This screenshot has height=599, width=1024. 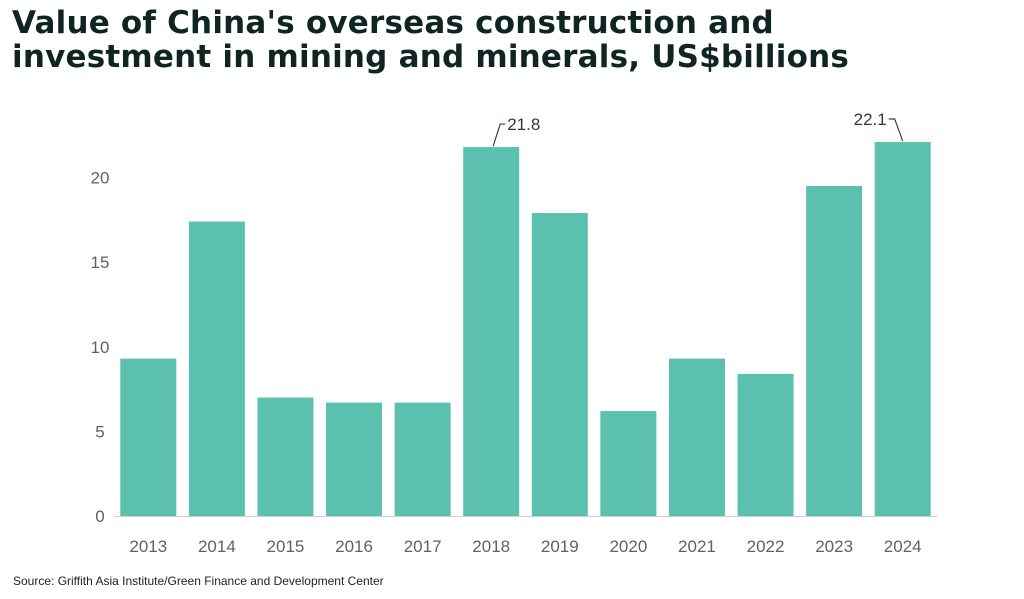 What do you see at coordinates (628, 463) in the screenshot?
I see `bar-2020` at bounding box center [628, 463].